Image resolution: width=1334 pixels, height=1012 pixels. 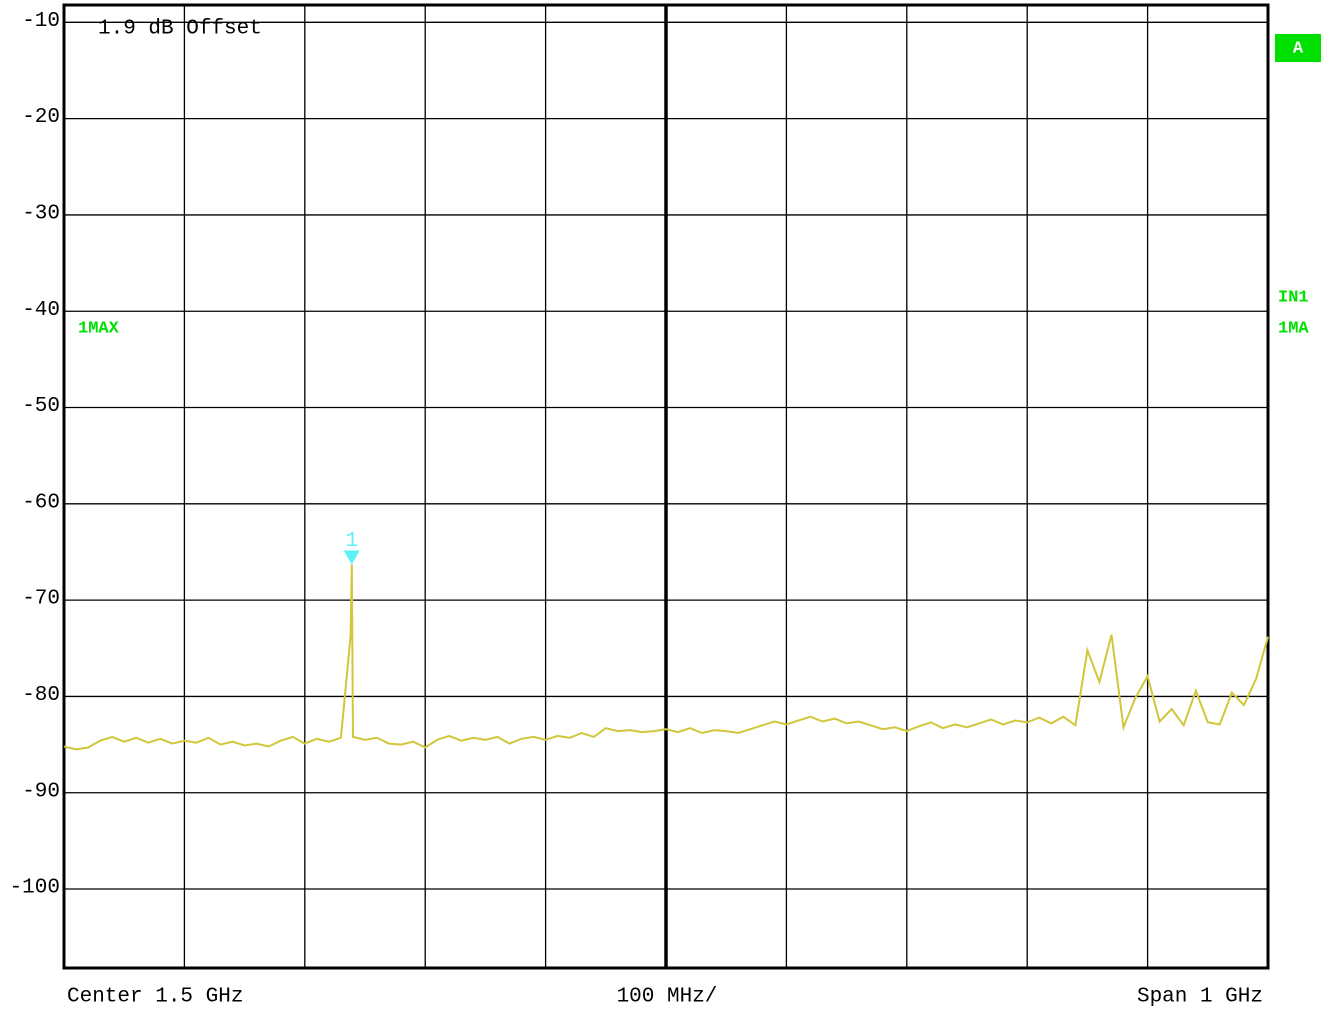 What do you see at coordinates (99, 328) in the screenshot?
I see `trace-label-left: 1MAX` at bounding box center [99, 328].